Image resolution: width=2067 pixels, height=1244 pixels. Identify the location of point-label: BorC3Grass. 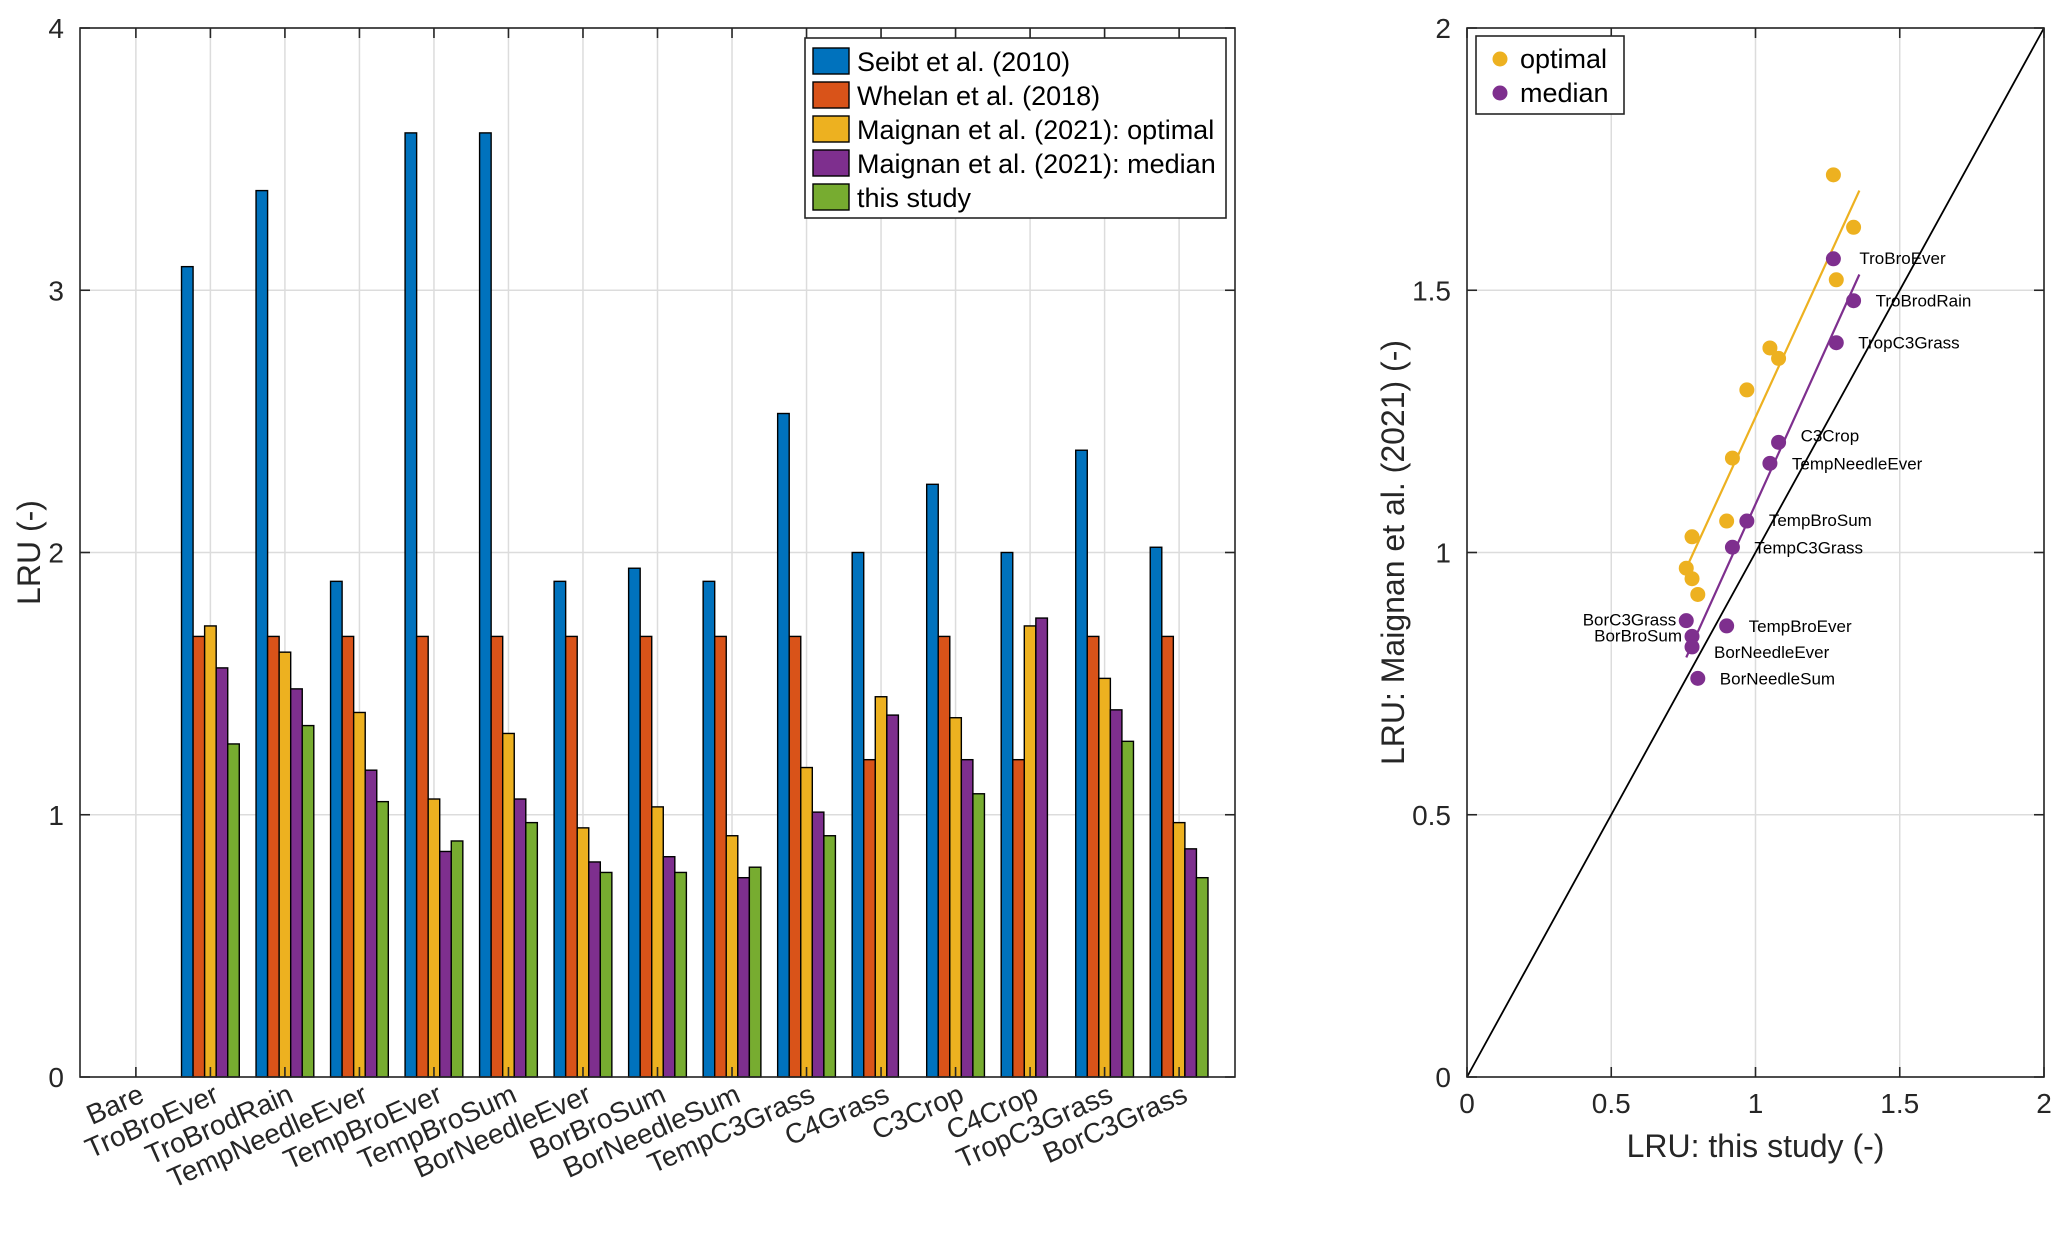
(1630, 620).